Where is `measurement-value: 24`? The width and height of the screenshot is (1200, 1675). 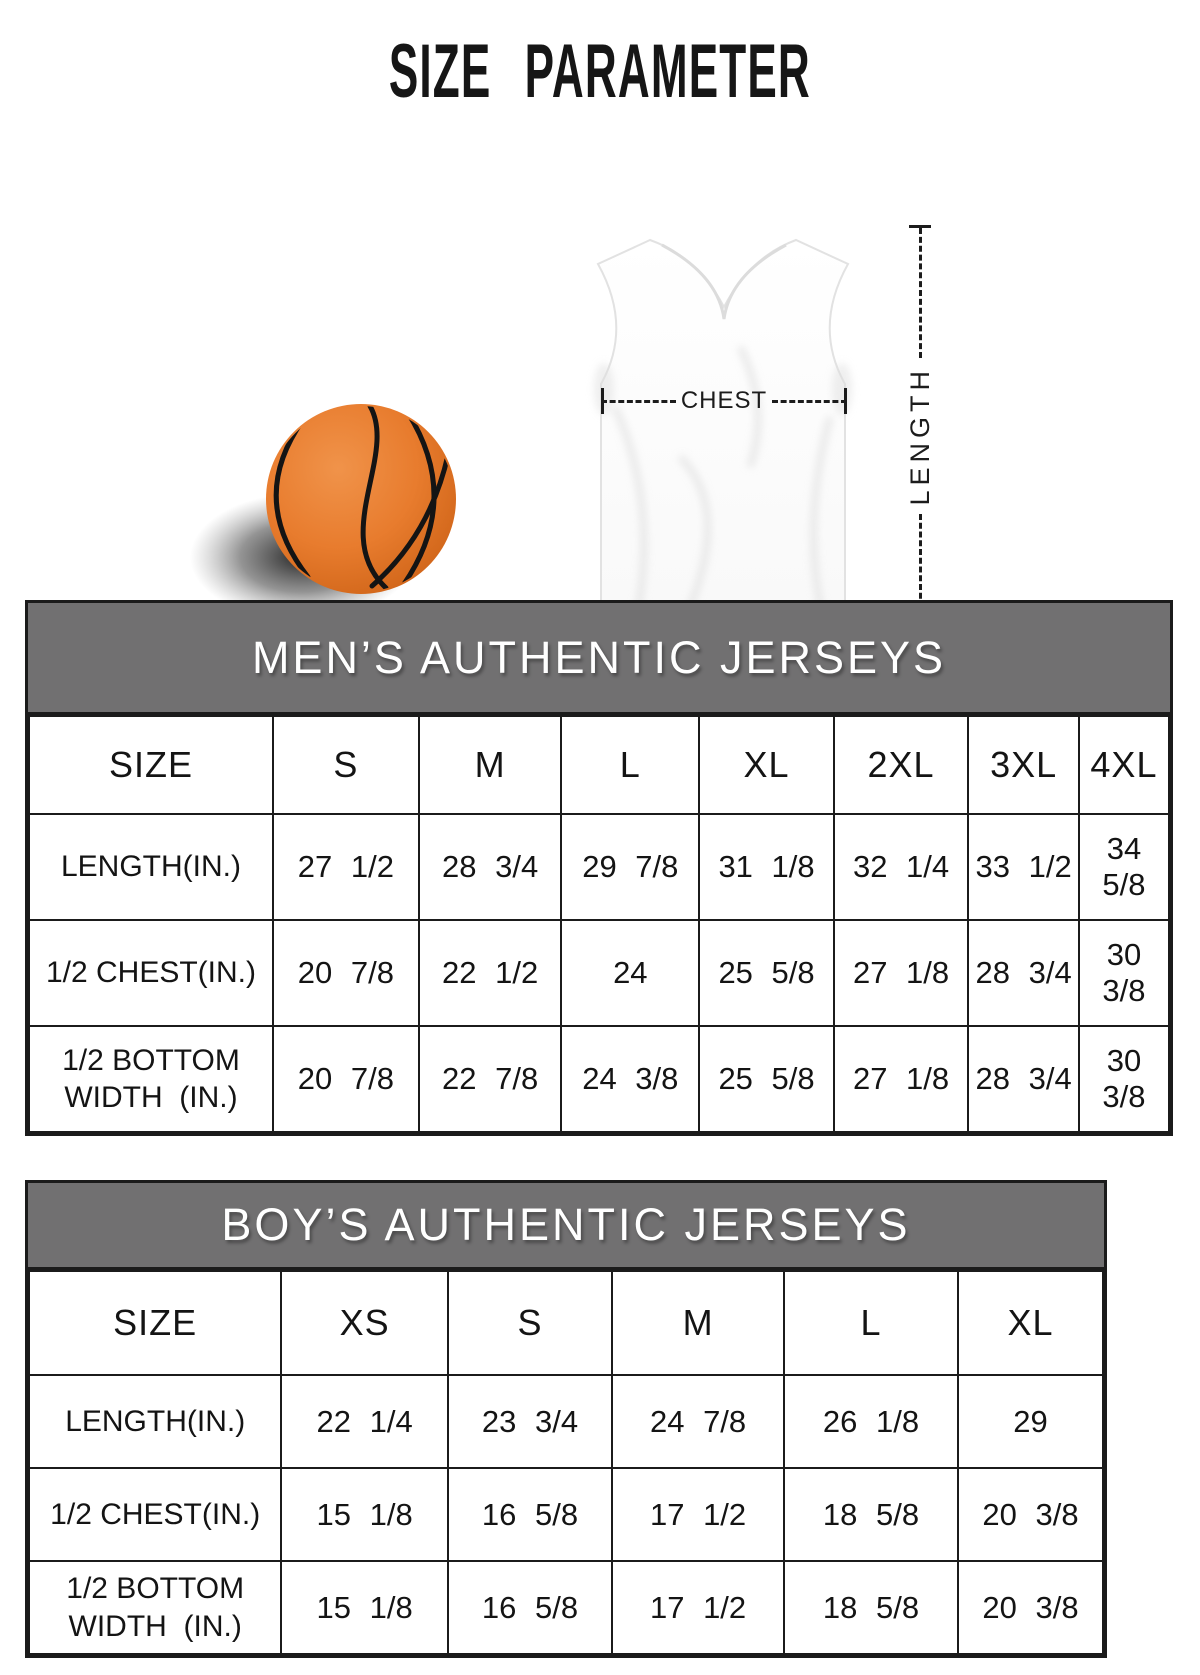
measurement-value: 24 is located at coordinates (630, 973).